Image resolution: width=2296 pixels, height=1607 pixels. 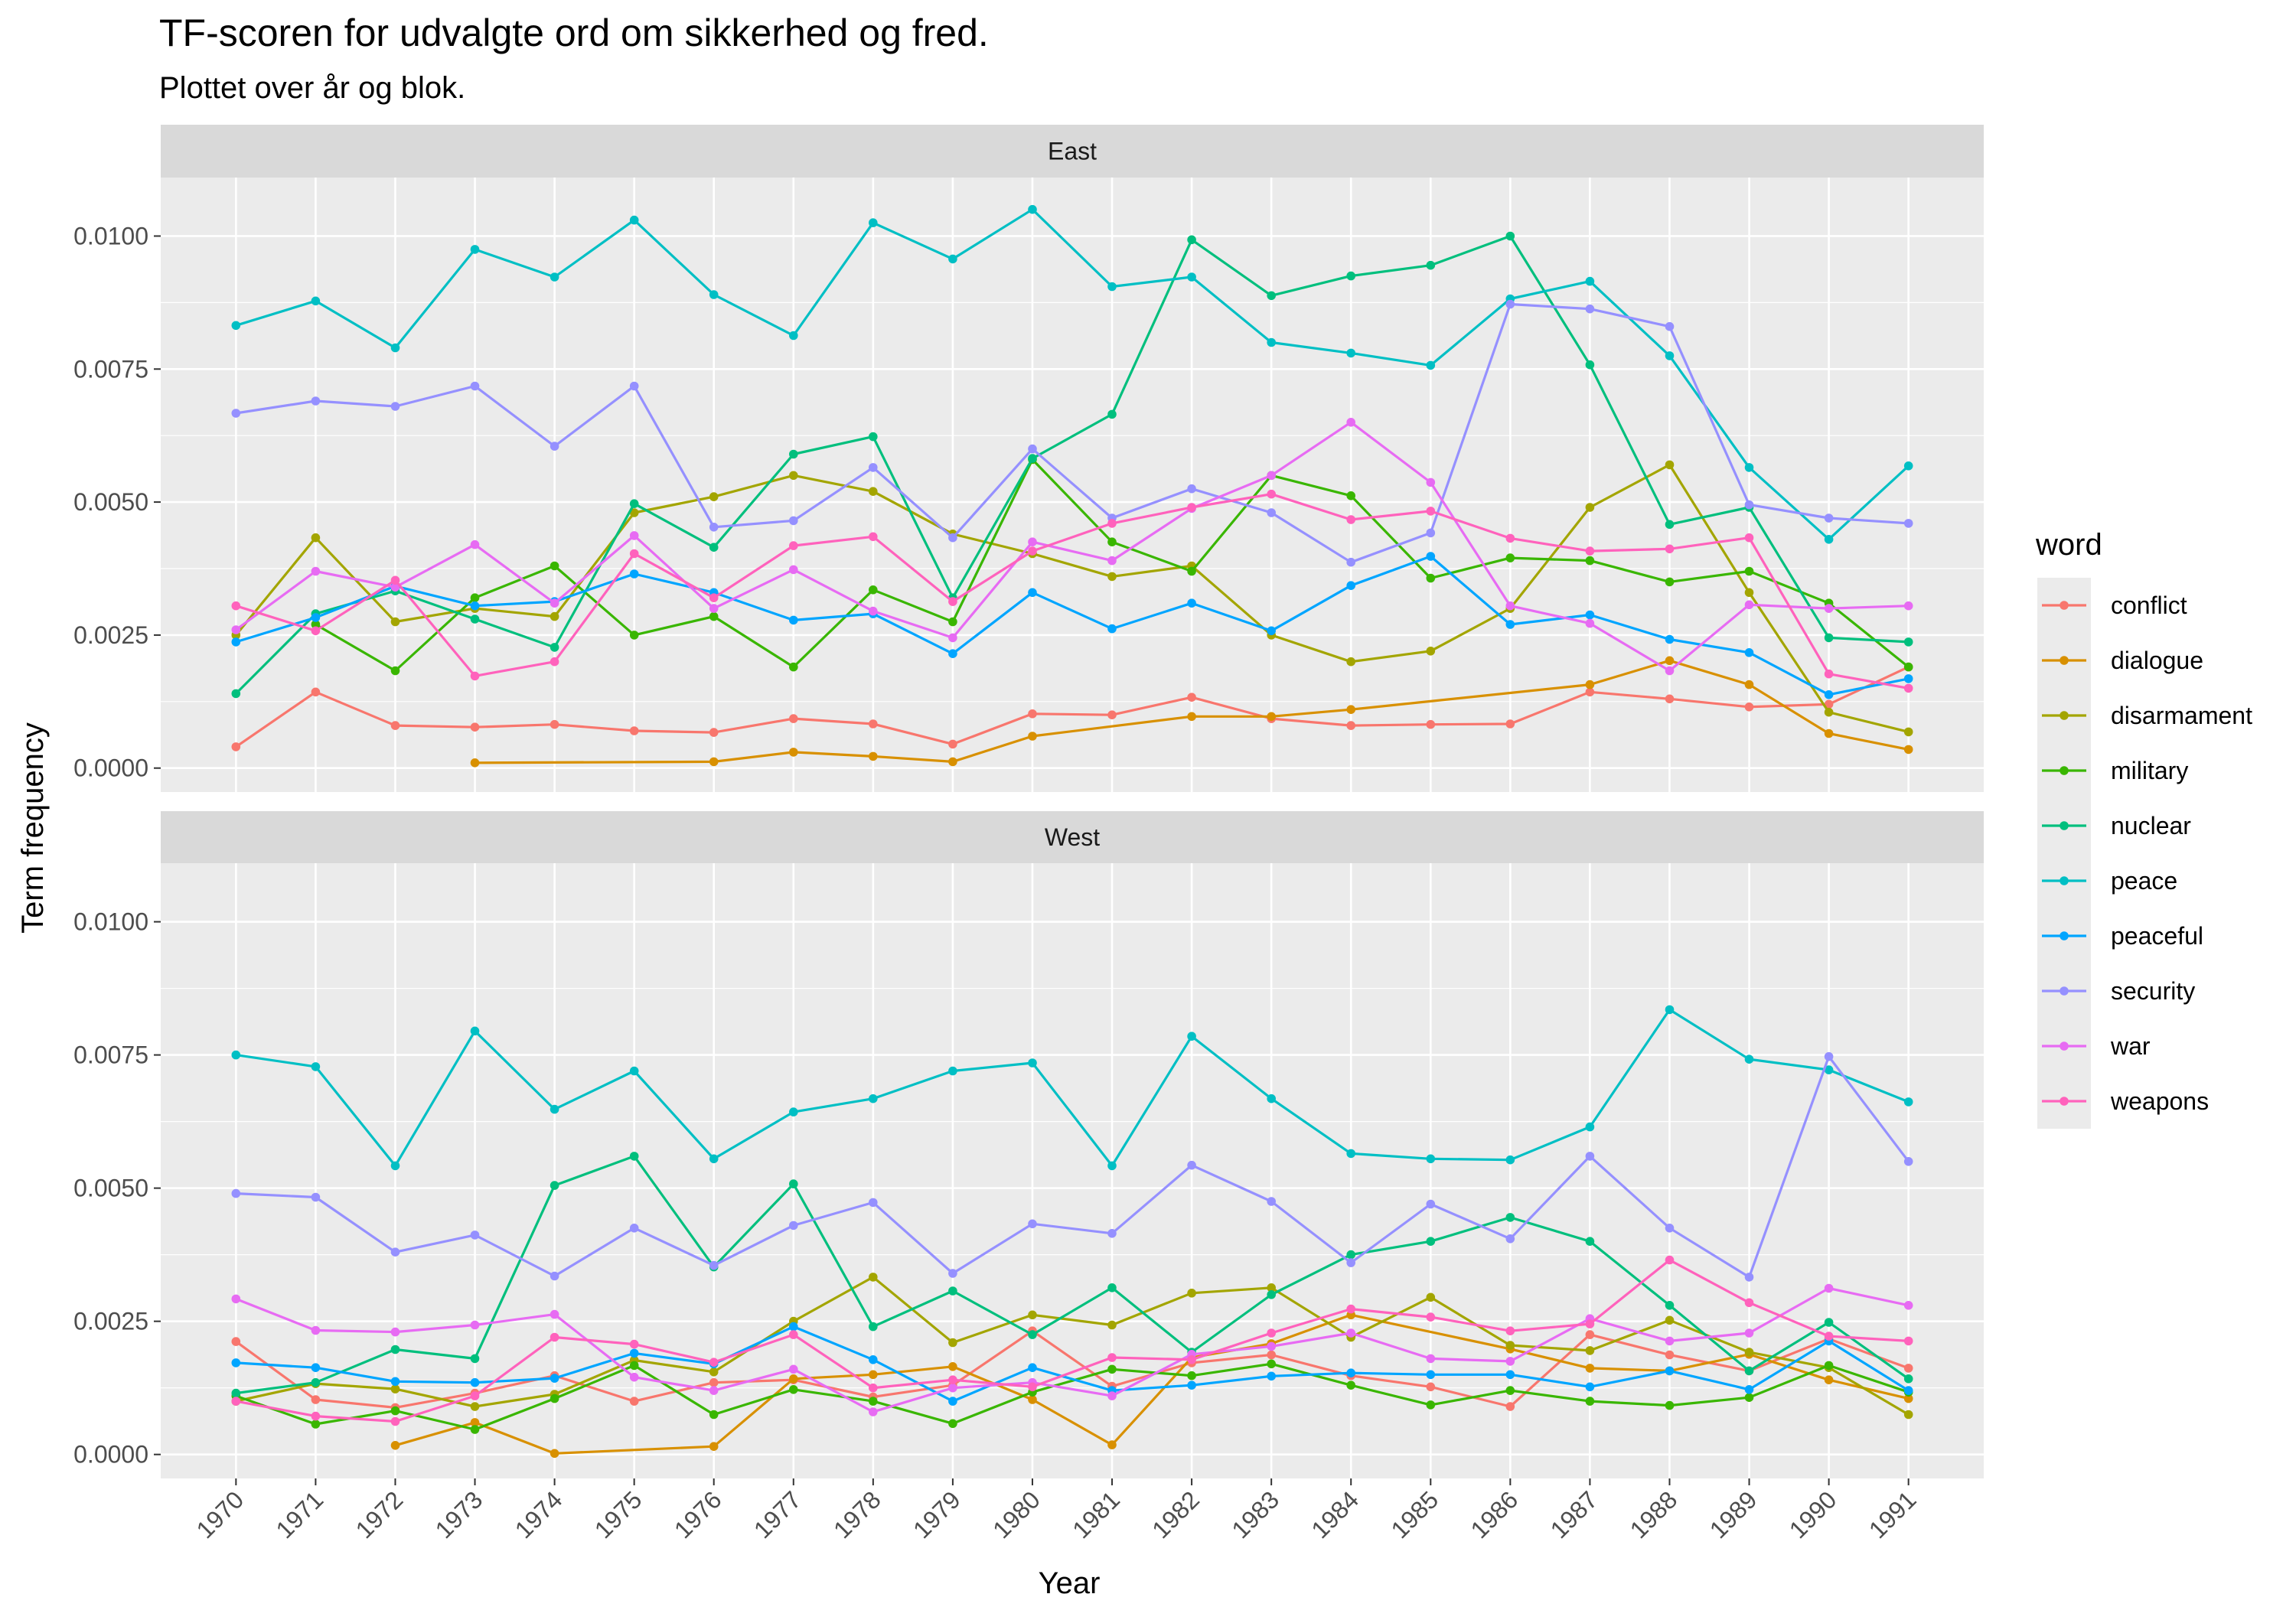 What do you see at coordinates (2122, 660) in the screenshot?
I see `legend-item-dialogue: dialogue` at bounding box center [2122, 660].